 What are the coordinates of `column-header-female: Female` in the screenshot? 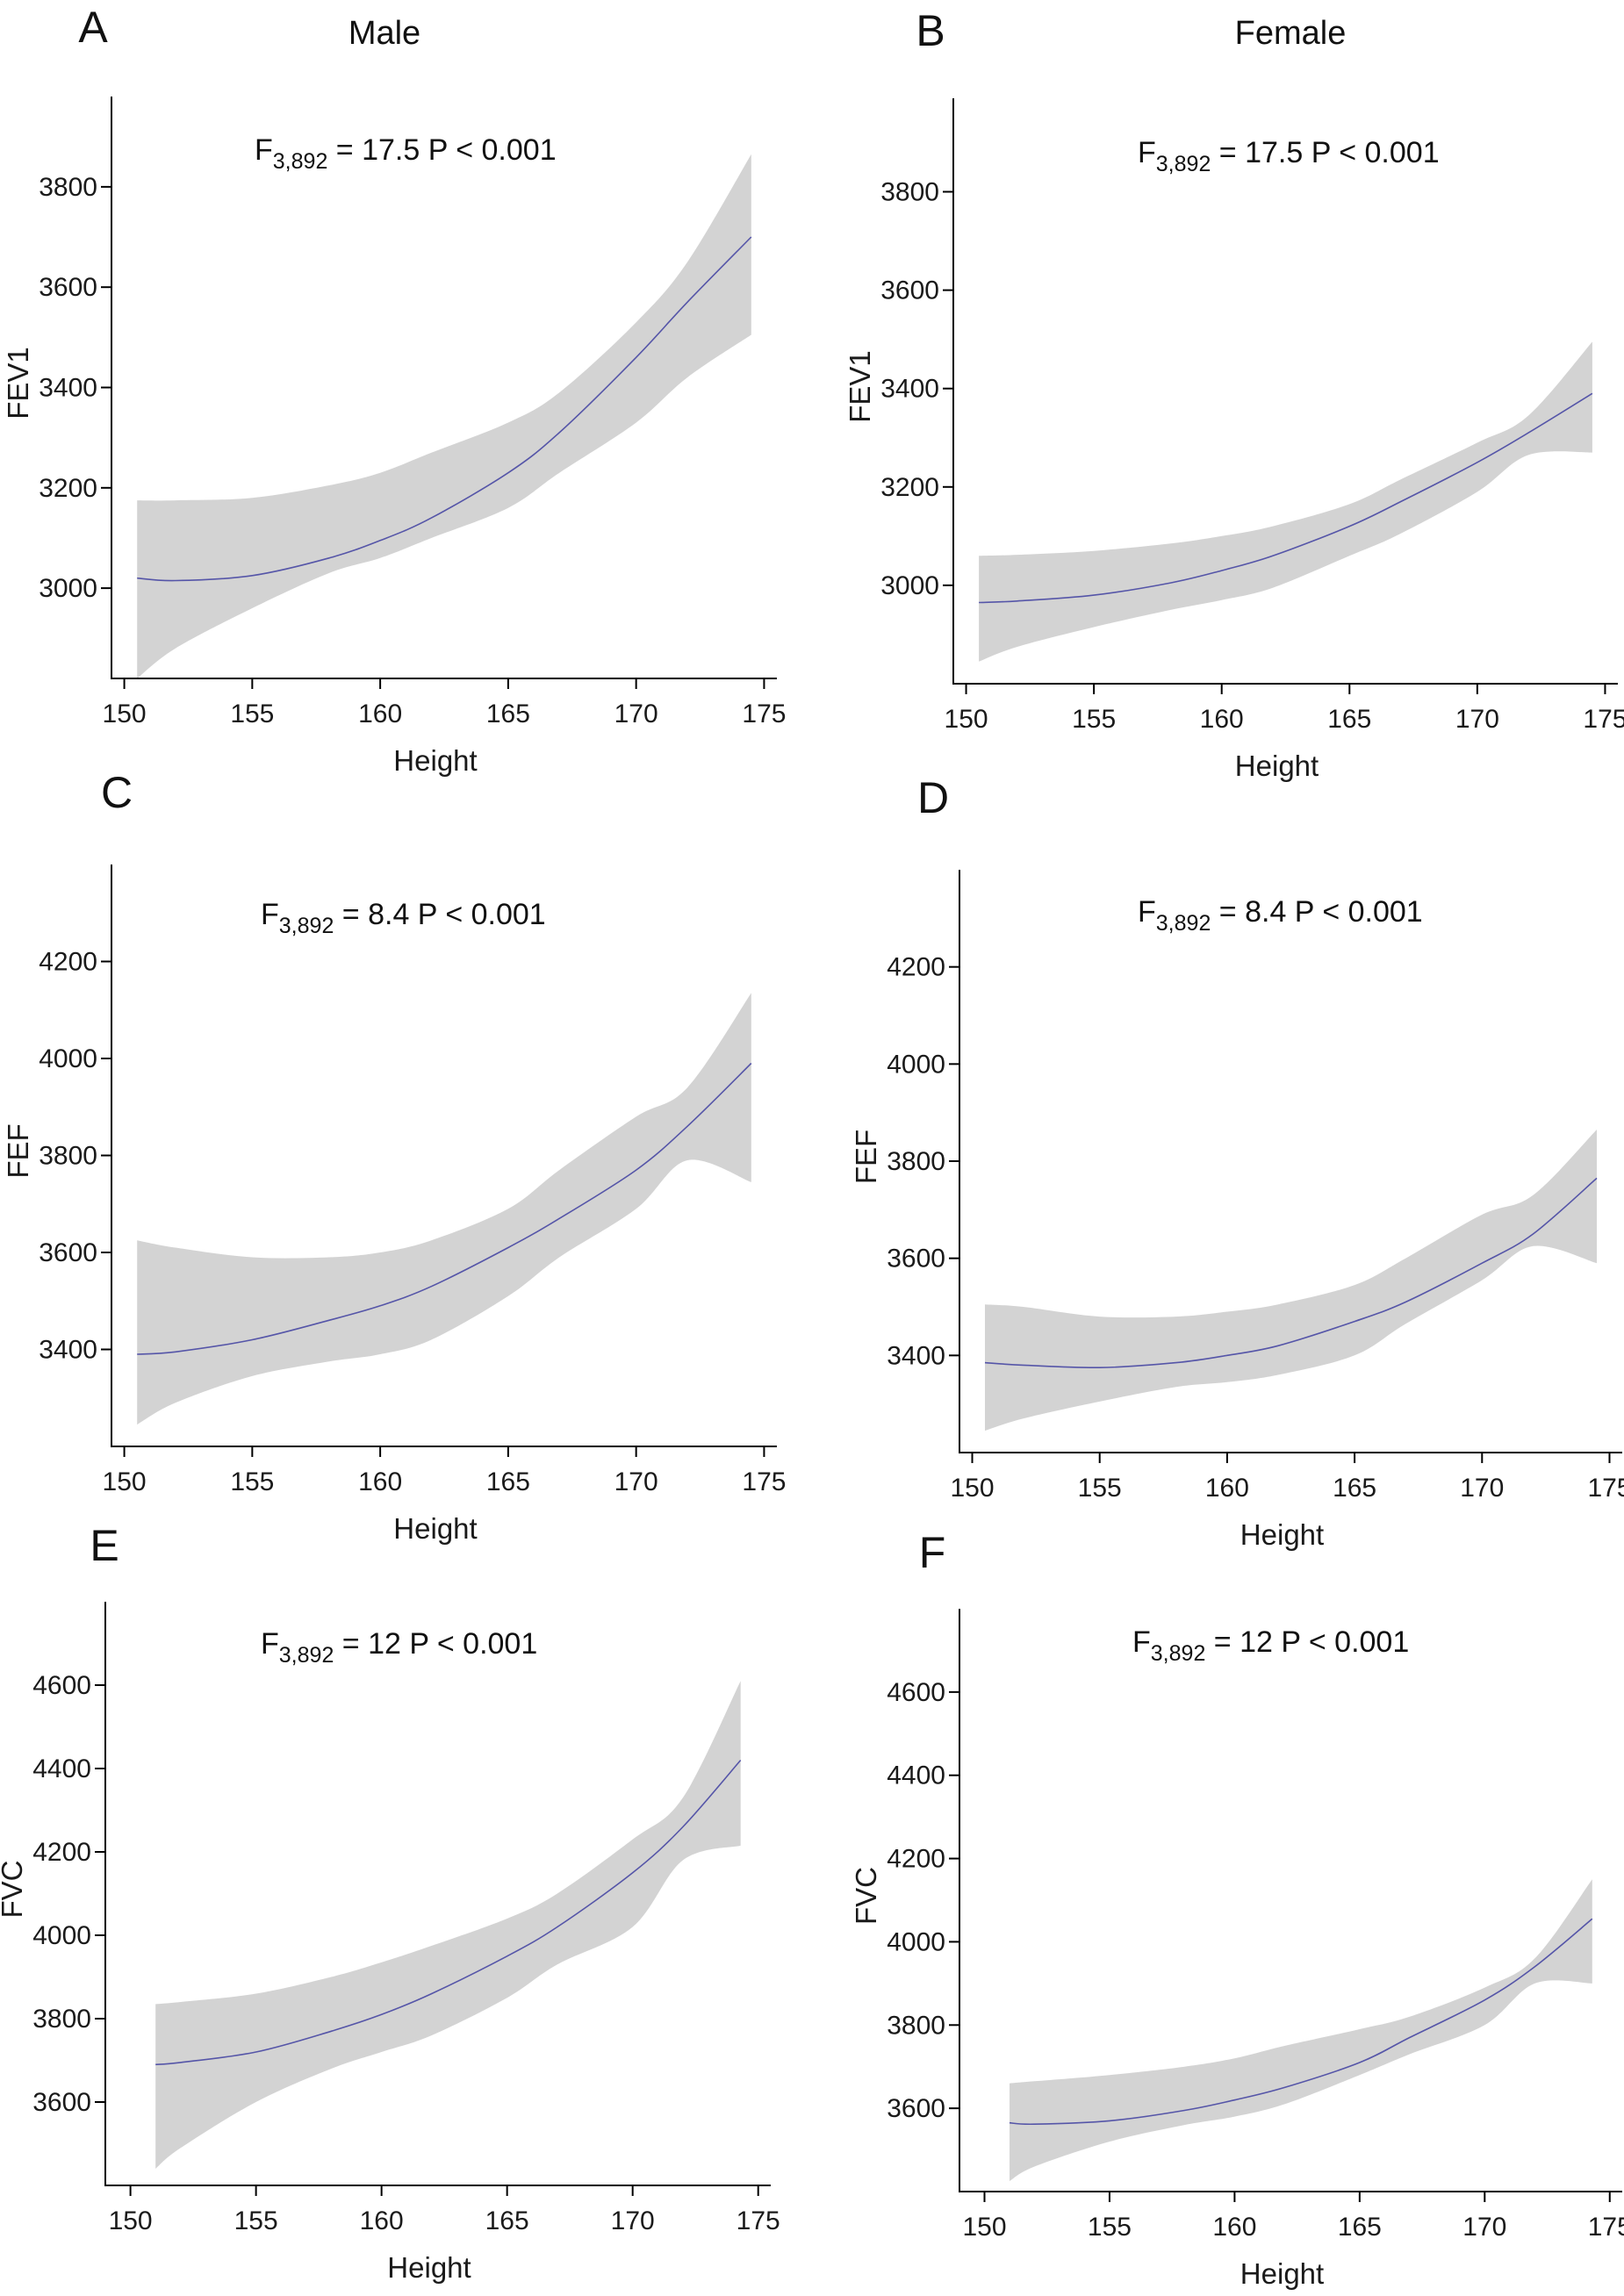 It's located at (1291, 33).